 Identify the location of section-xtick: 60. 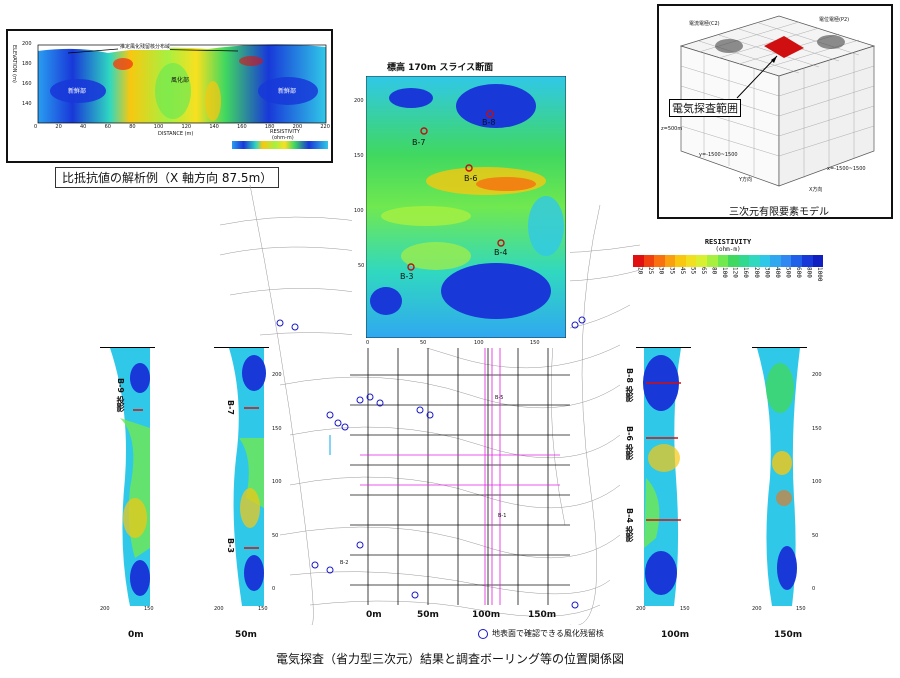
(107, 127).